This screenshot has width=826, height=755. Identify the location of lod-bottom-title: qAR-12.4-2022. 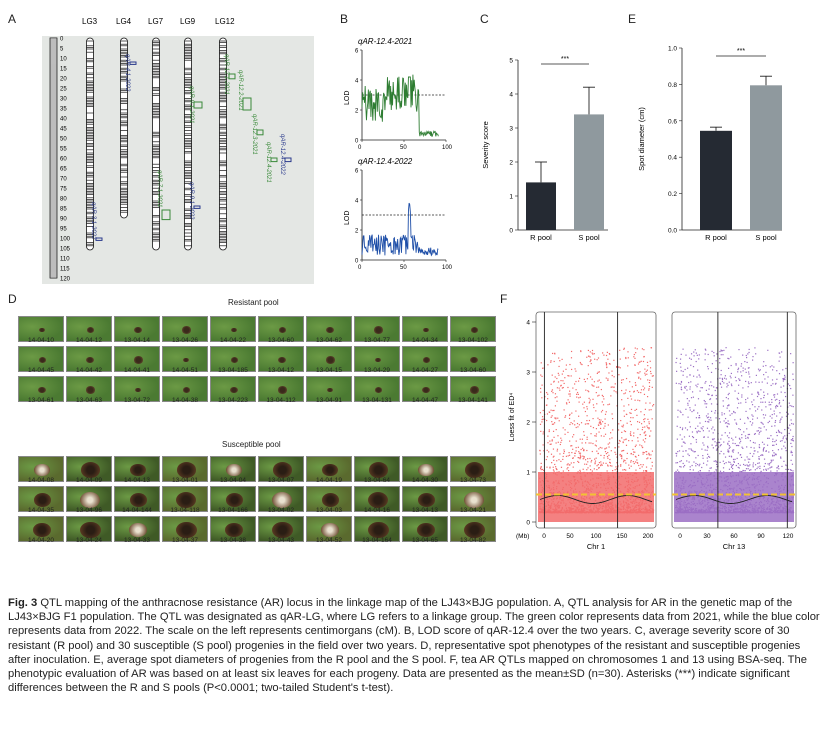
(385, 161).